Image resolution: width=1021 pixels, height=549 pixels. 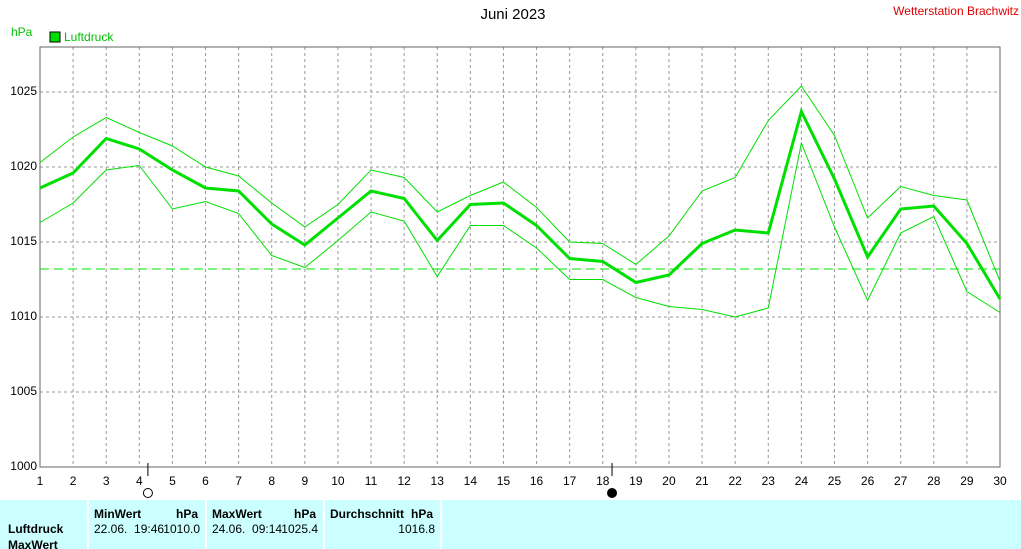 I want to click on x-tick-label: 3, so click(x=106, y=481).